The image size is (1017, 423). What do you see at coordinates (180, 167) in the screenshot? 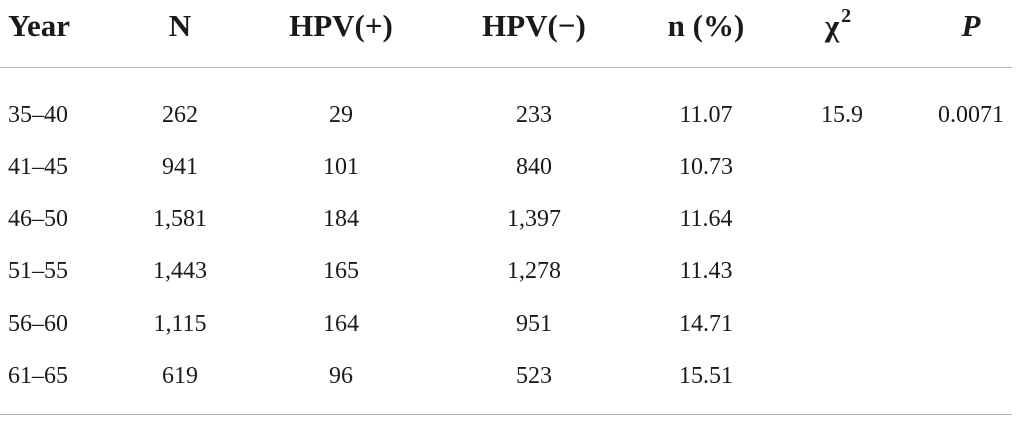
I see `cell-n: 941` at bounding box center [180, 167].